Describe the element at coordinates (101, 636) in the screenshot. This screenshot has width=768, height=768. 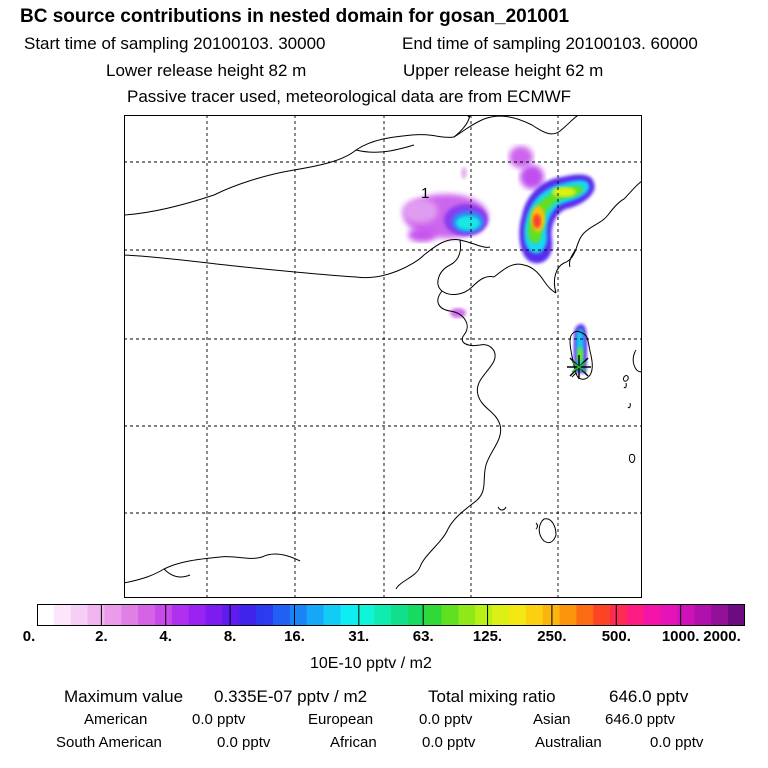
I see `colorbar-tick-label: 2.` at that location.